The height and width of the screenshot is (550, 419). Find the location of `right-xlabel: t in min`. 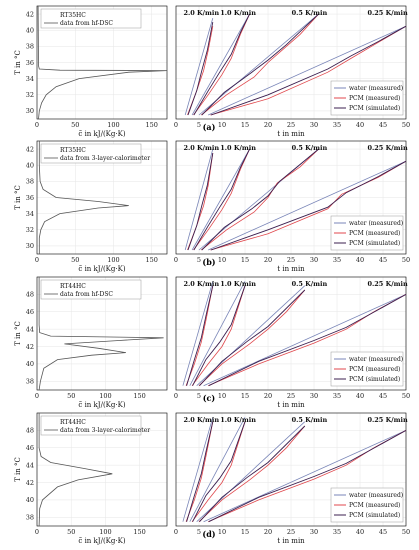

right-xlabel: t in min is located at coordinates (291, 405).